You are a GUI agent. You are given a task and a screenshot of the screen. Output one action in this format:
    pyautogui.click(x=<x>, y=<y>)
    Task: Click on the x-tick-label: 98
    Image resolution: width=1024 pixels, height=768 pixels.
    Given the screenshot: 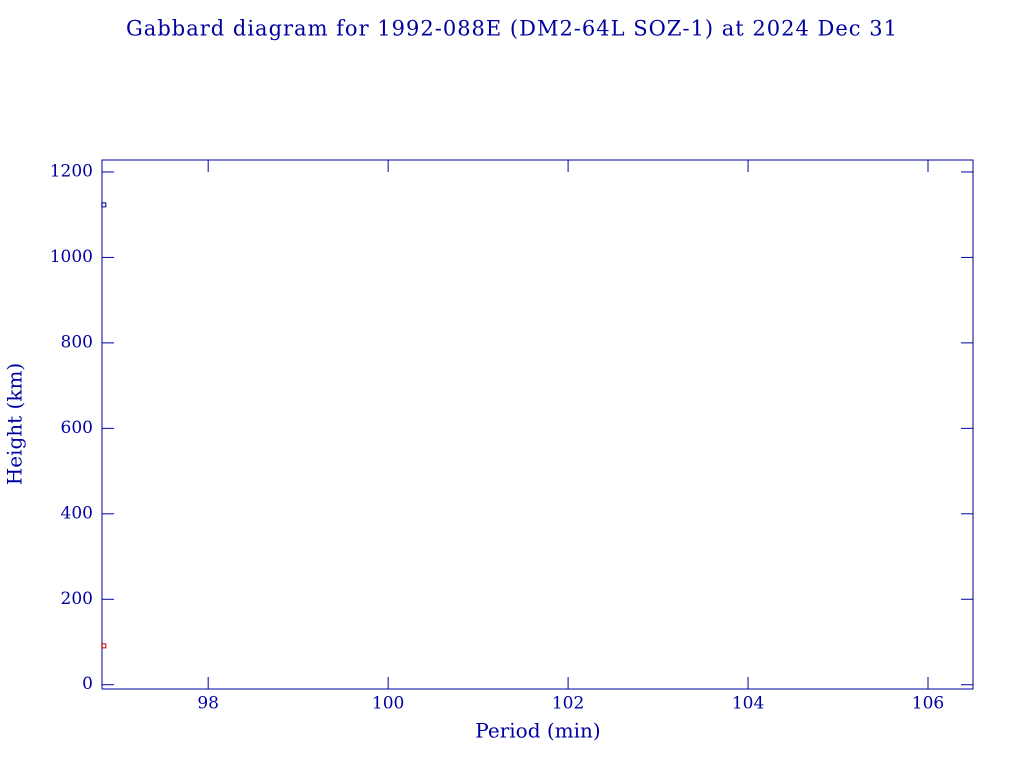 What is the action you would take?
    pyautogui.click(x=208, y=704)
    